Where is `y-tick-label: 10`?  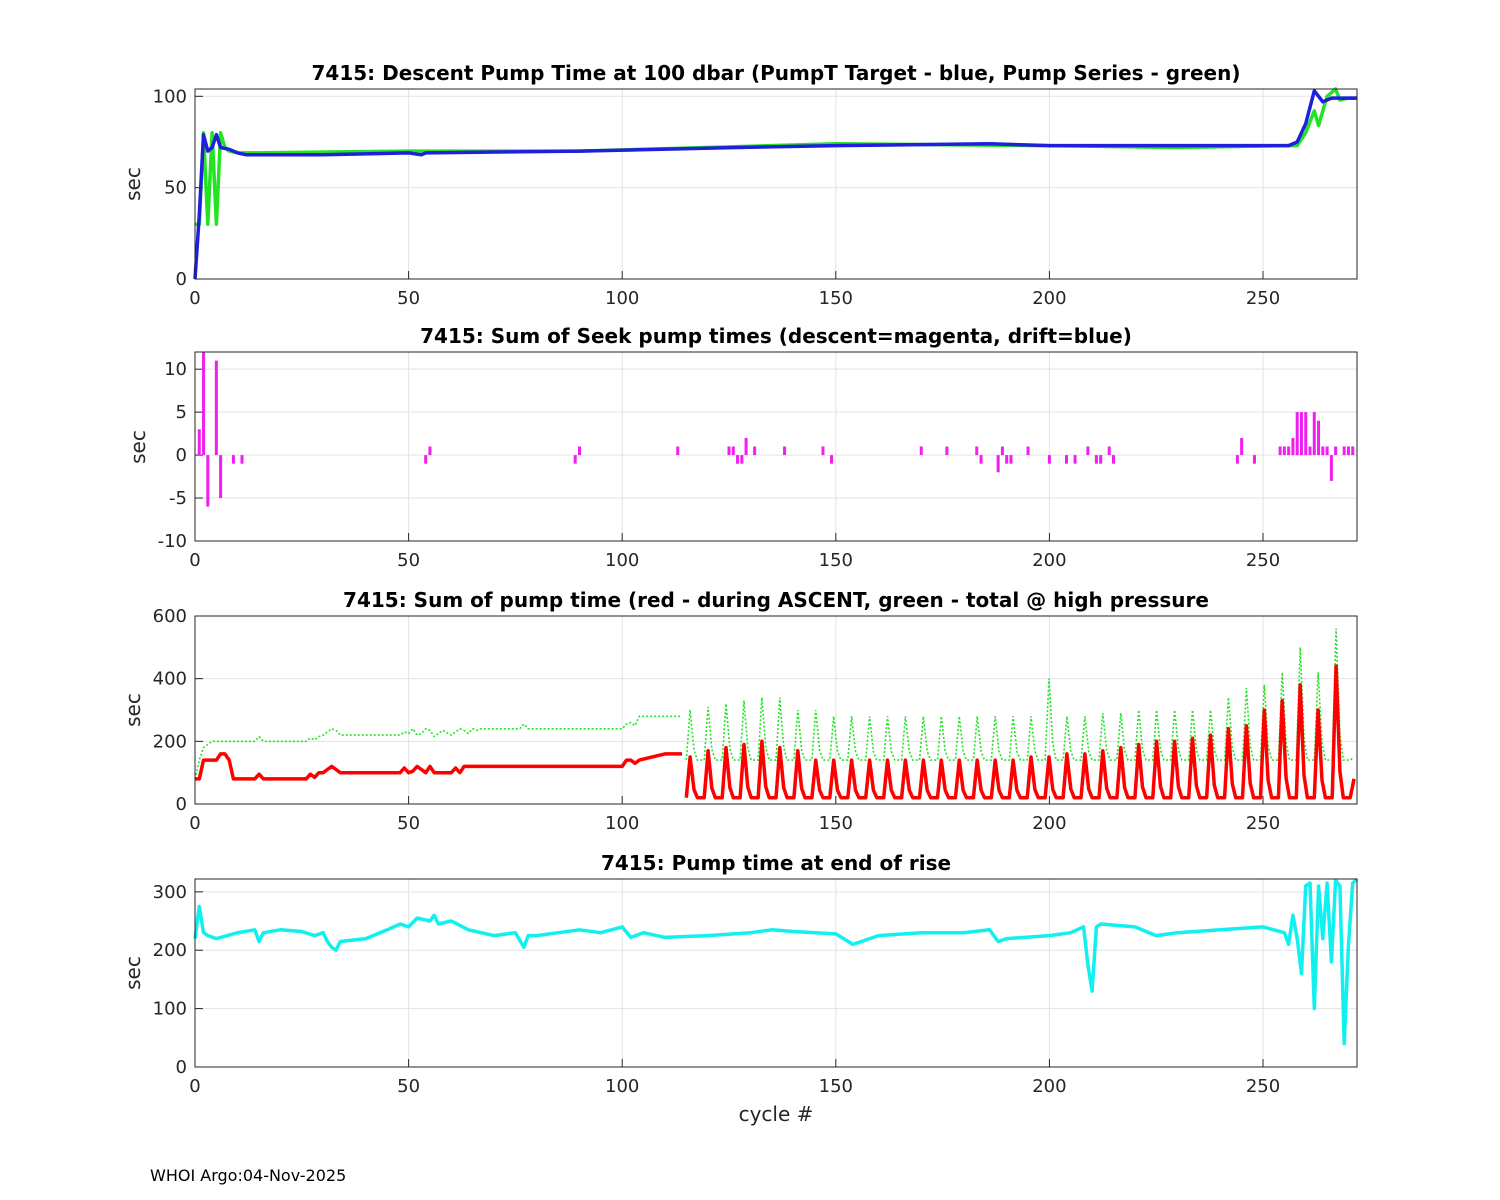 y-tick-label: 10 is located at coordinates (175, 369).